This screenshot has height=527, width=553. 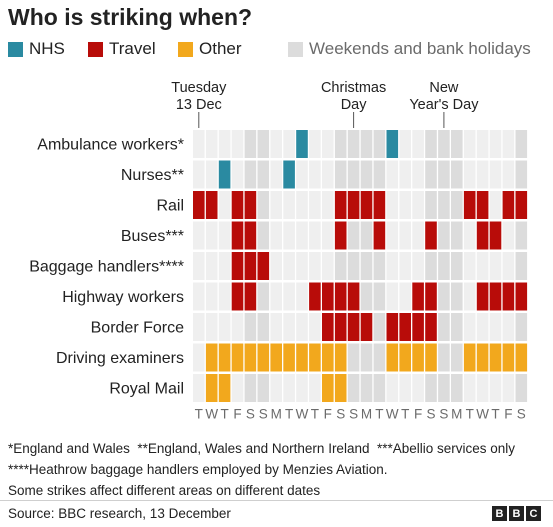 What do you see at coordinates (210, 49) in the screenshot?
I see `legend-item-other: Other` at bounding box center [210, 49].